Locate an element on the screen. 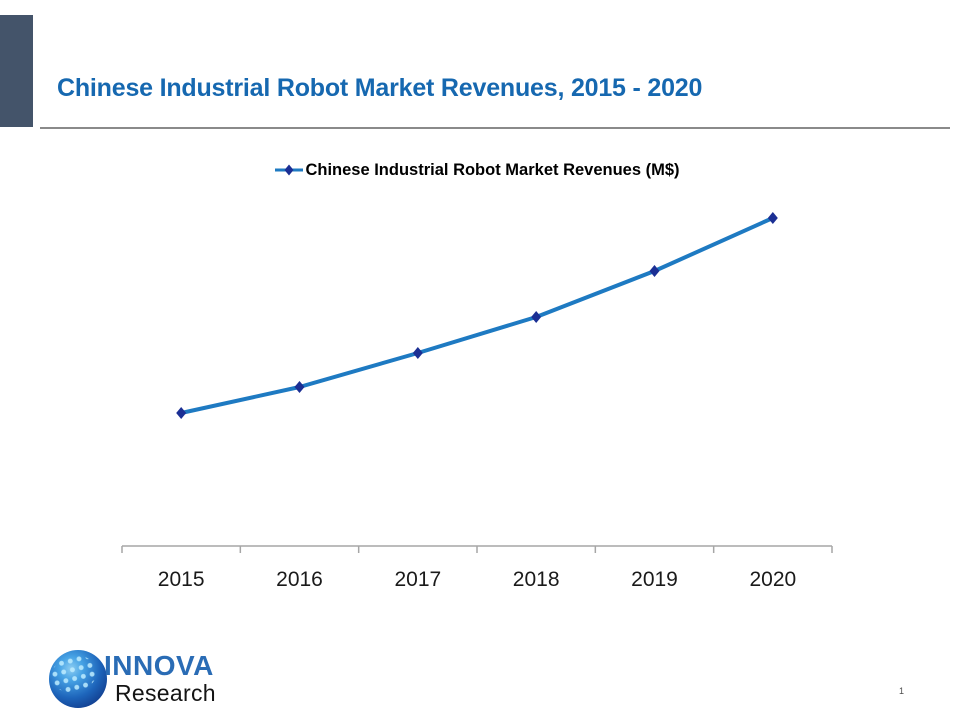 The image size is (960, 720). legend-line-marker-icon is located at coordinates (289, 170).